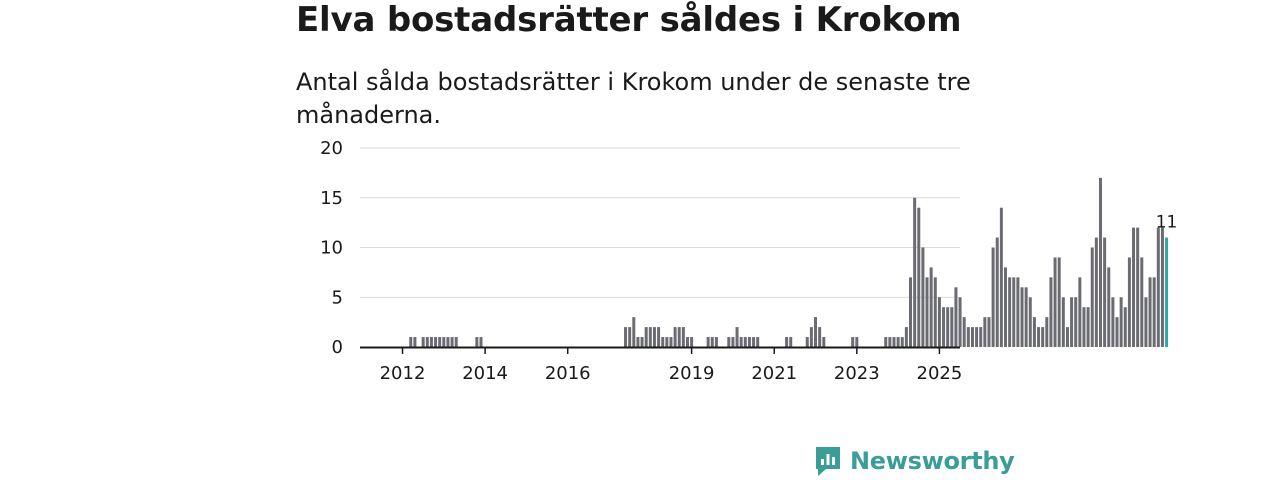 Image resolution: width=1280 pixels, height=480 pixels. What do you see at coordinates (568, 373) in the screenshot?
I see `x-tick-label: 2016` at bounding box center [568, 373].